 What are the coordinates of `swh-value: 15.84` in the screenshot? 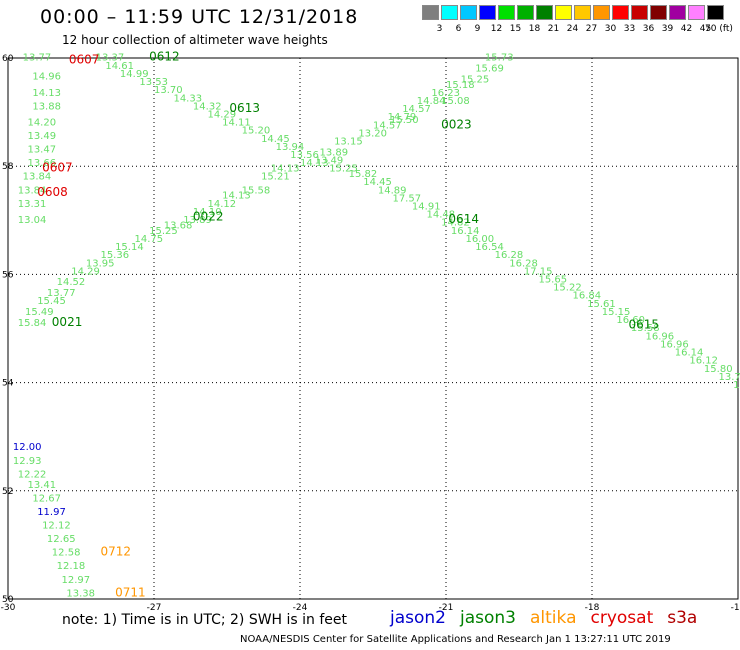 It's located at (32, 323).